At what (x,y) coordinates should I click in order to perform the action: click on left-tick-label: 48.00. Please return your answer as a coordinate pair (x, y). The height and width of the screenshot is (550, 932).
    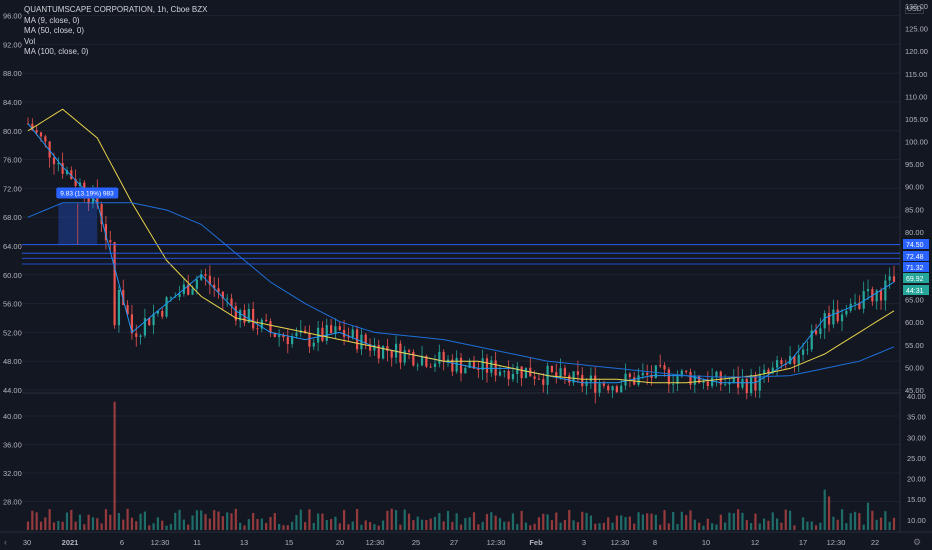
    Looking at the image, I should click on (12, 361).